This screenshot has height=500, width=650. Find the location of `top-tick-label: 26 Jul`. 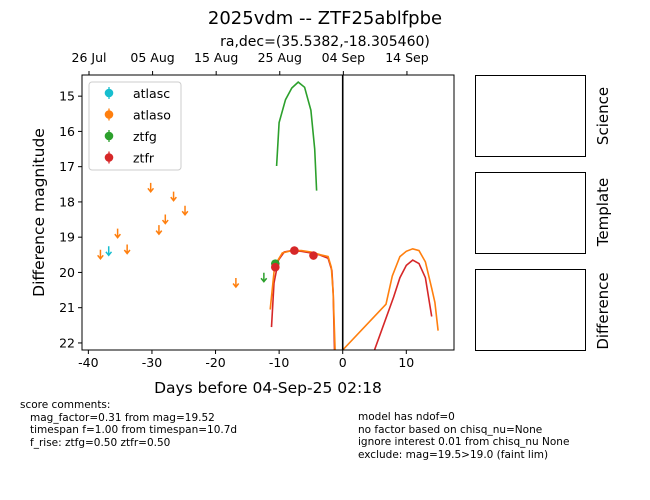

top-tick-label: 26 Jul is located at coordinates (89, 57).